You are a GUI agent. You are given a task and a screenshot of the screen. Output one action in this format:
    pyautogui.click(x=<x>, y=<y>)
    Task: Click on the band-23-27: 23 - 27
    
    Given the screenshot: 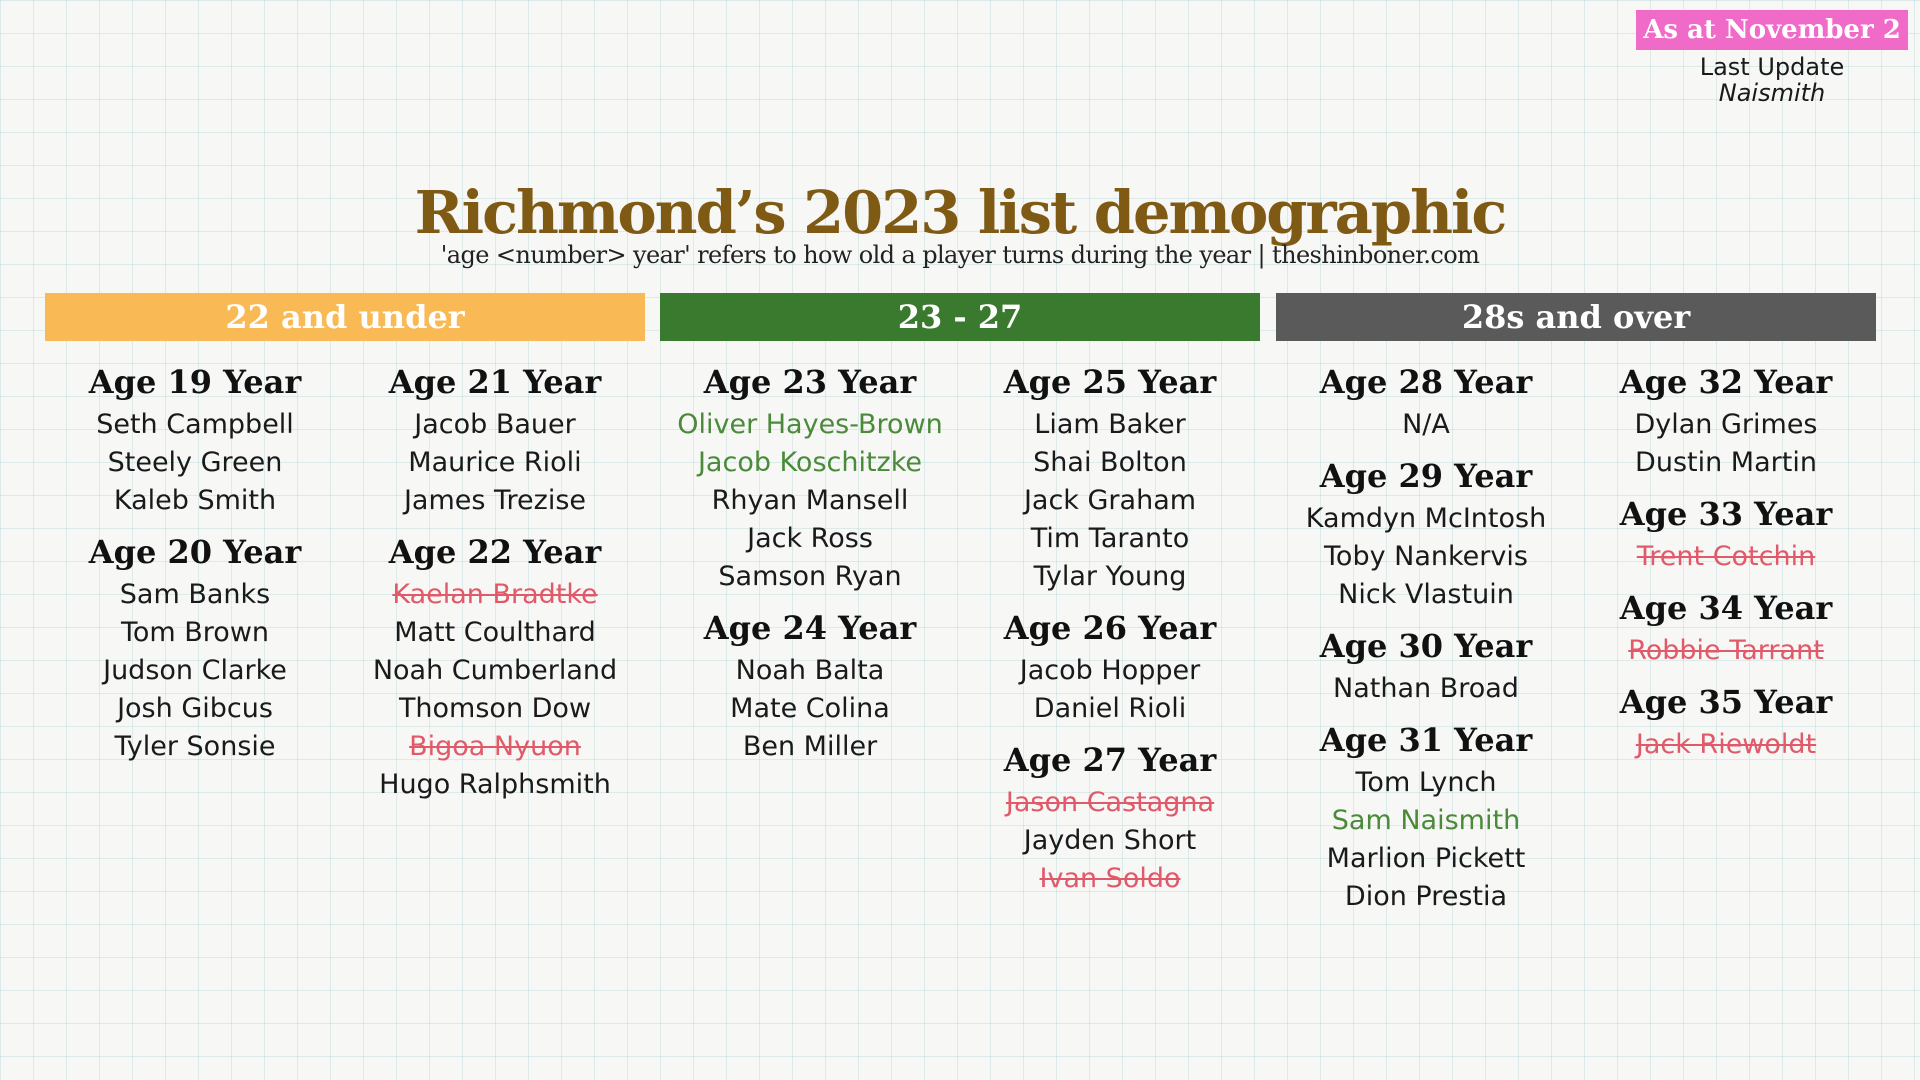 What is the action you would take?
    pyautogui.click(x=960, y=317)
    